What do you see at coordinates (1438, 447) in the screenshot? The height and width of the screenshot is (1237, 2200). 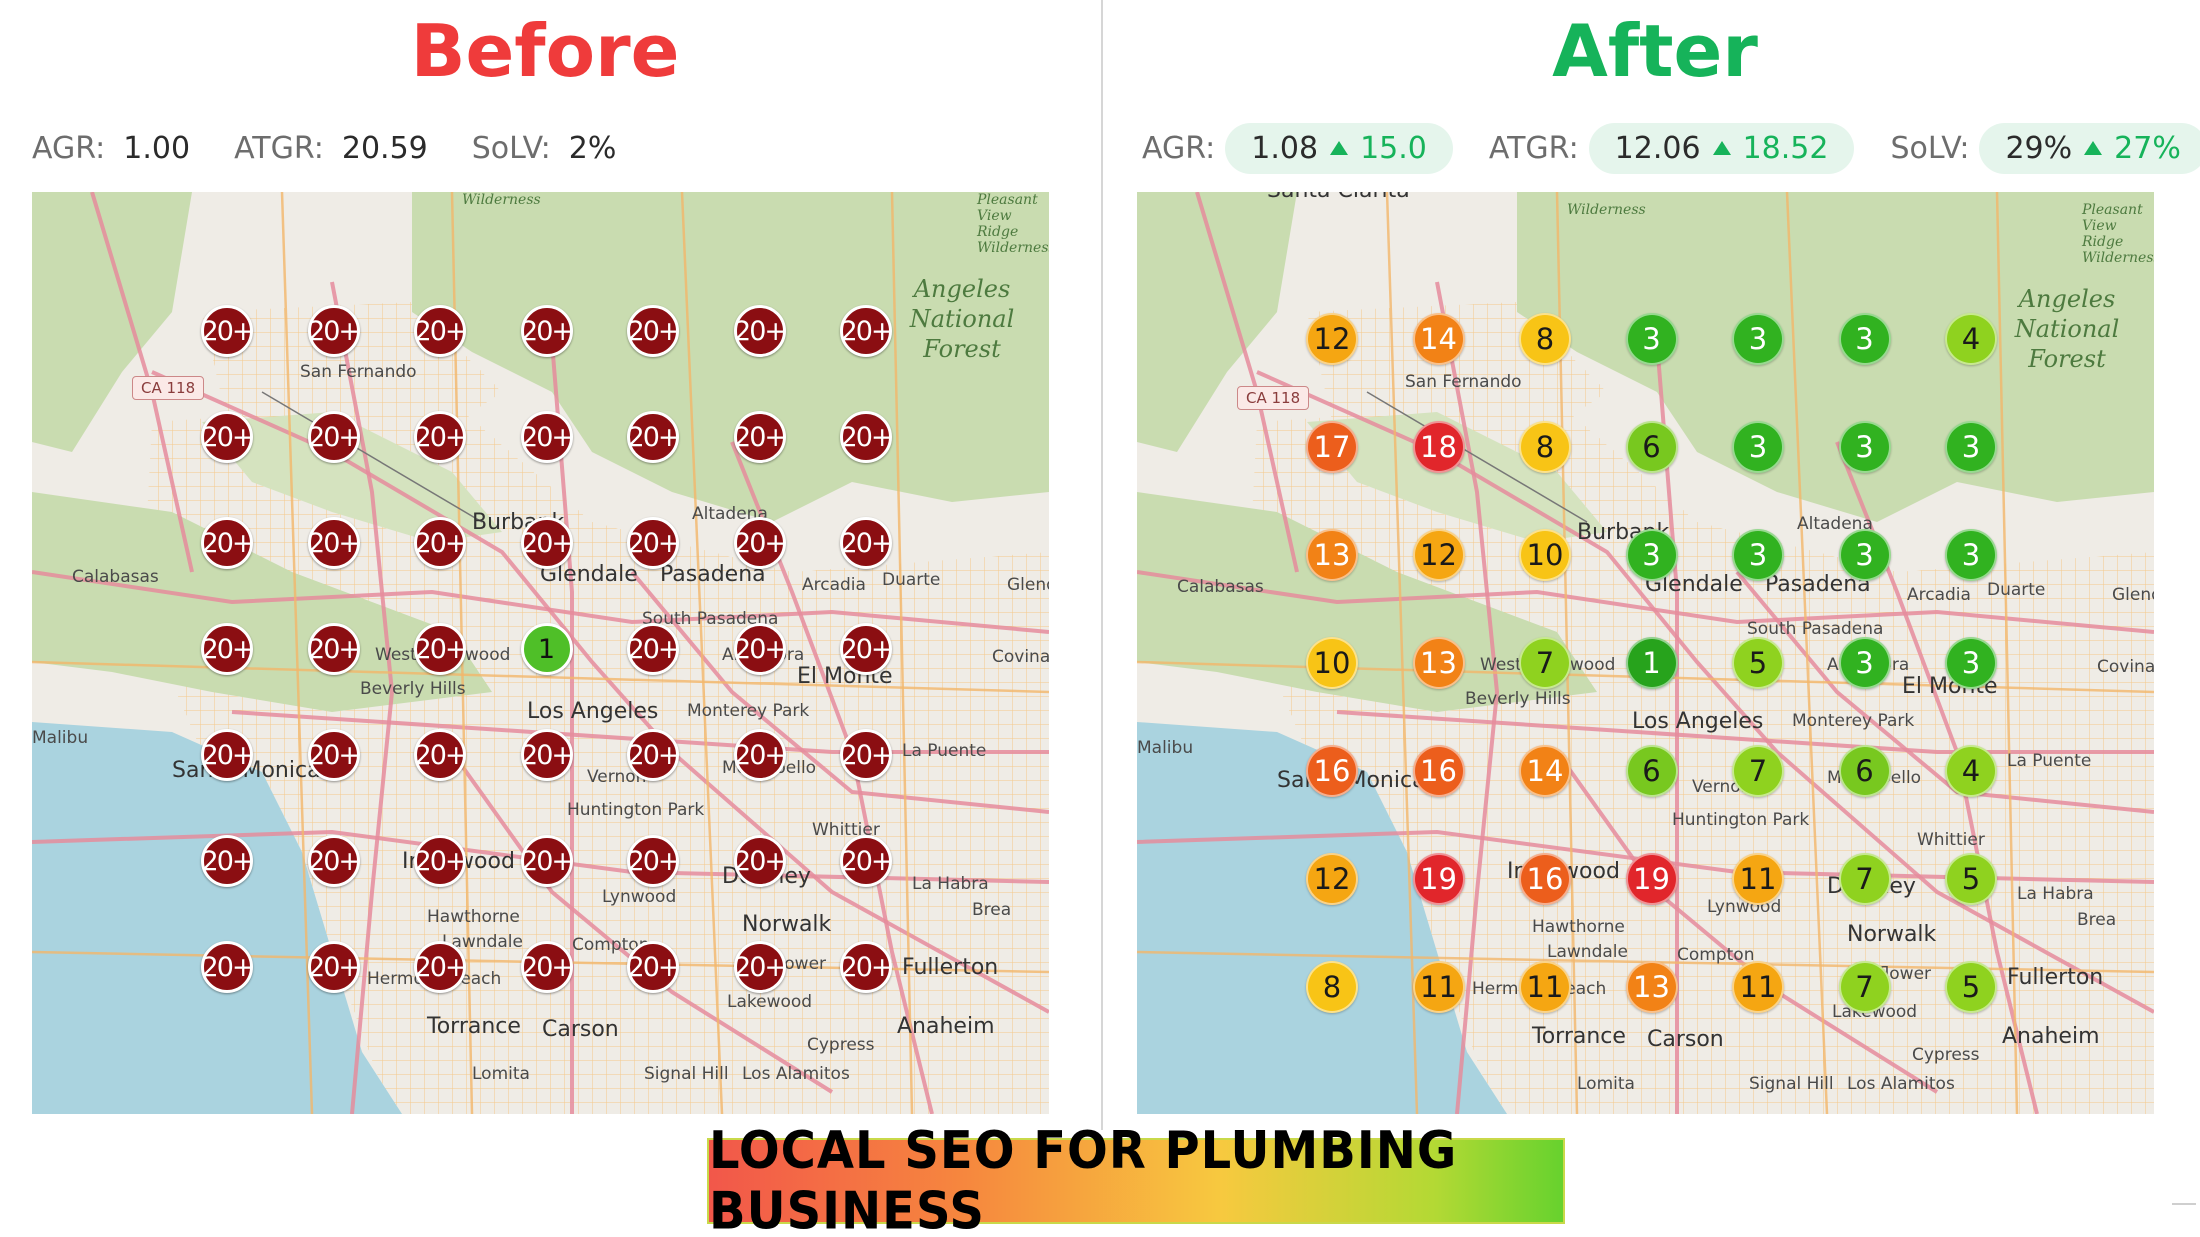 I see `rank-marker: 18` at bounding box center [1438, 447].